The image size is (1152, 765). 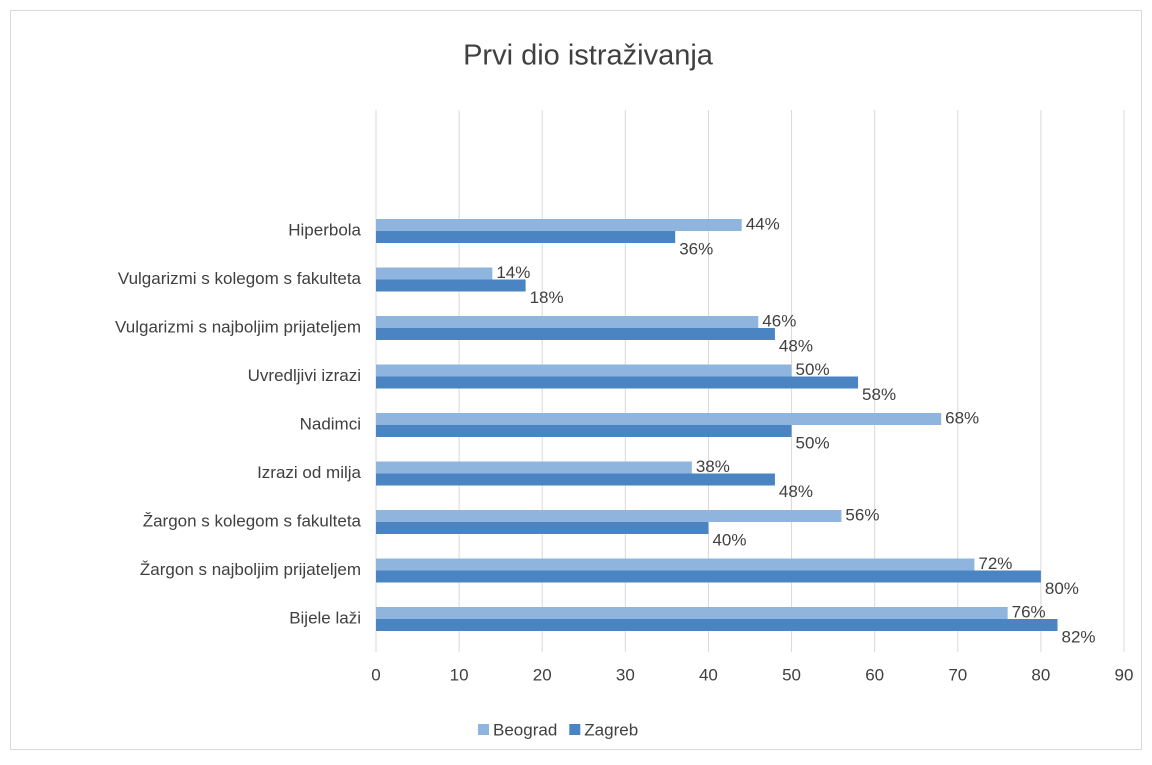 I want to click on x-tick-label: 20, so click(x=542, y=674).